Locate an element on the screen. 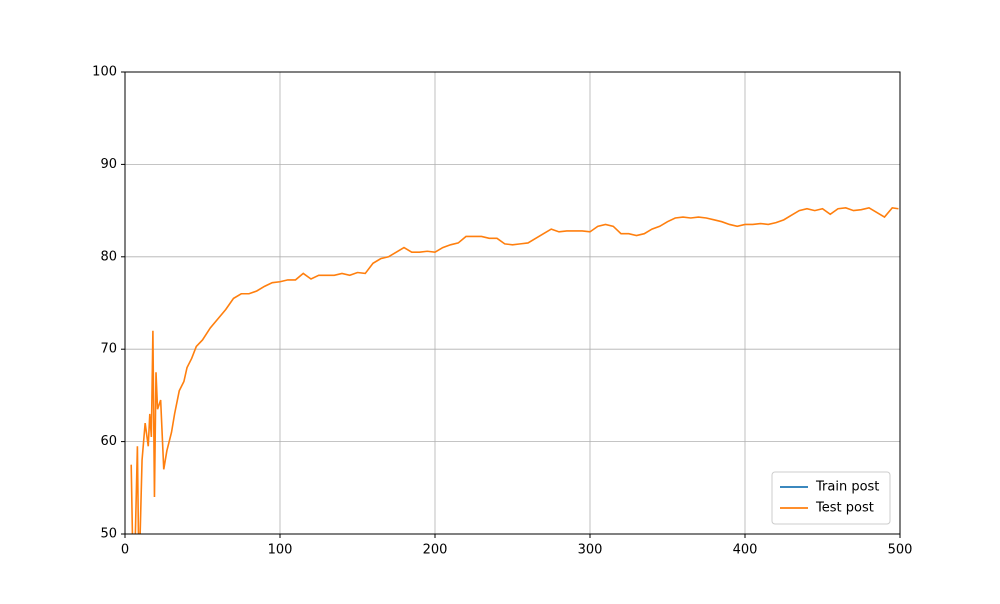  x-tick-label: 500 is located at coordinates (900, 550).